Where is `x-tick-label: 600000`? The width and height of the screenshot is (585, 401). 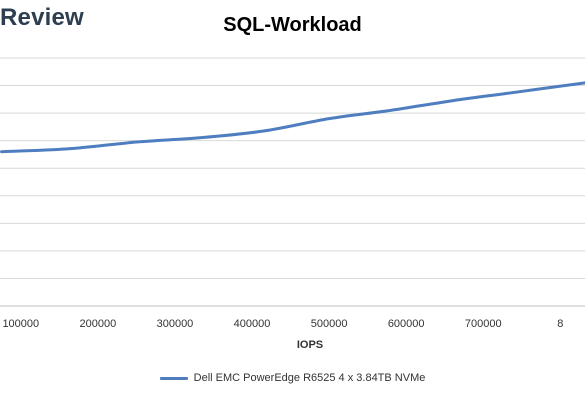
x-tick-label: 600000 is located at coordinates (406, 324).